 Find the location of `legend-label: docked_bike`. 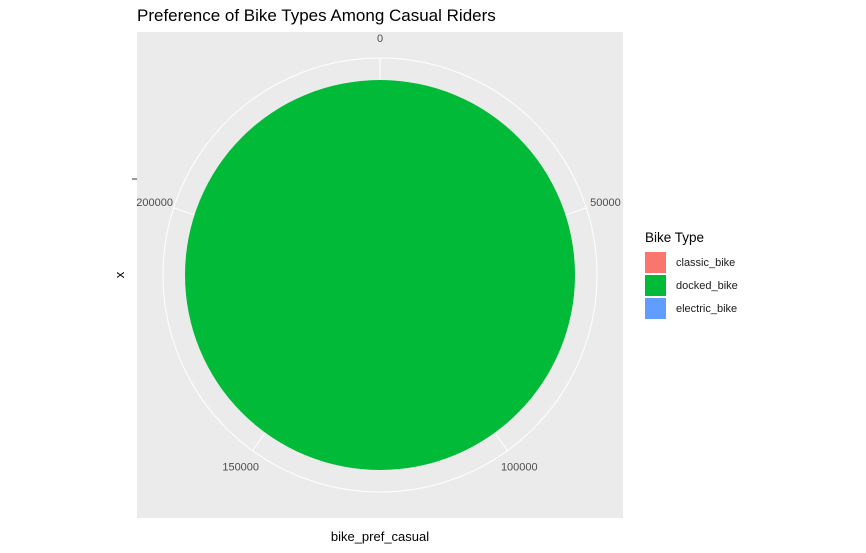

legend-label: docked_bike is located at coordinates (707, 285).